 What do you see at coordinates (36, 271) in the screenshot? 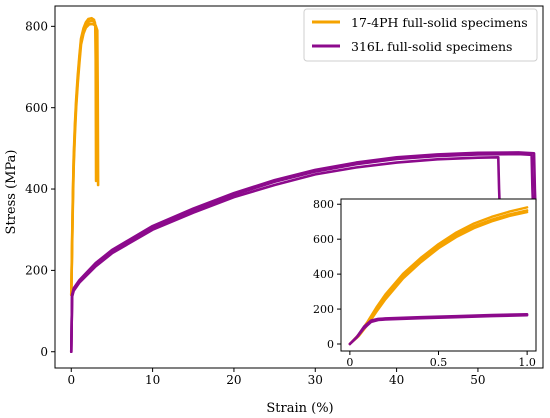
I see `main-y-tick-label: 200` at bounding box center [36, 271].